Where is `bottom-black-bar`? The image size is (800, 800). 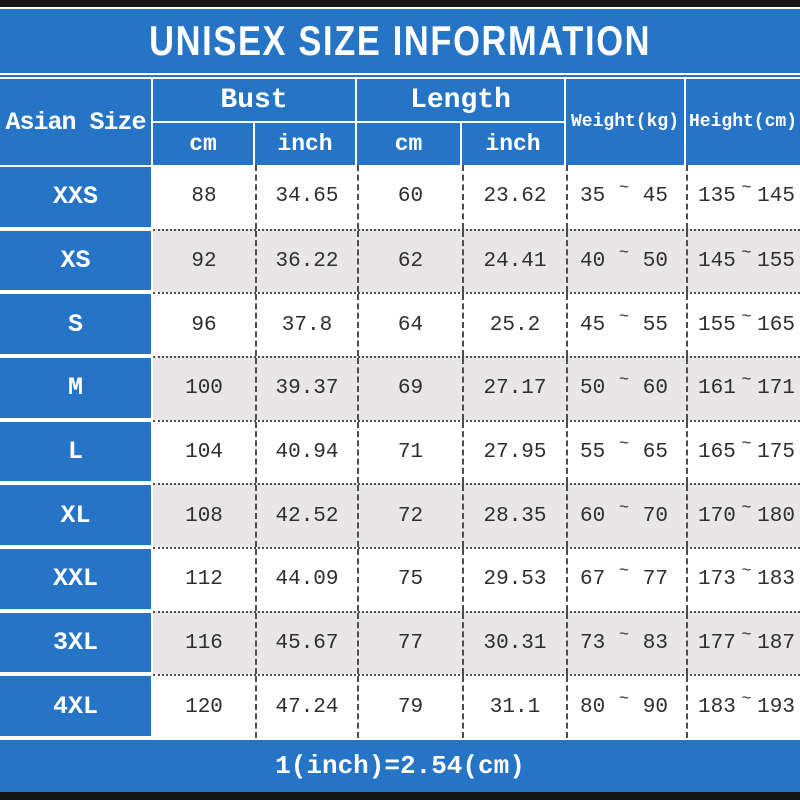
bottom-black-bar is located at coordinates (400, 796).